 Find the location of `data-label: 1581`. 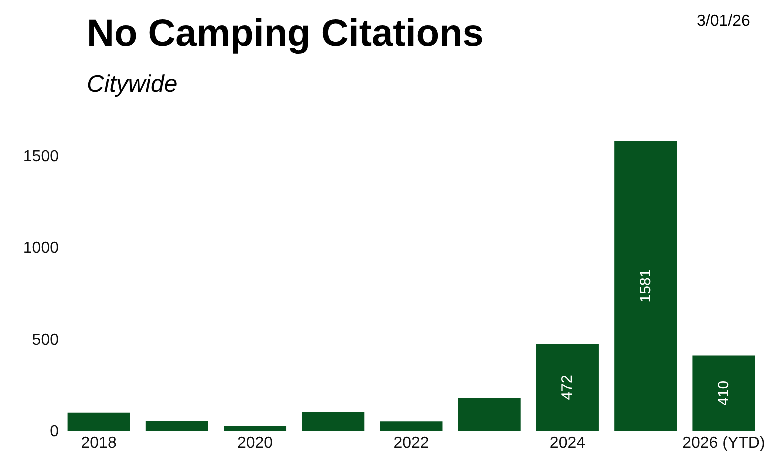

data-label: 1581 is located at coordinates (645, 286).